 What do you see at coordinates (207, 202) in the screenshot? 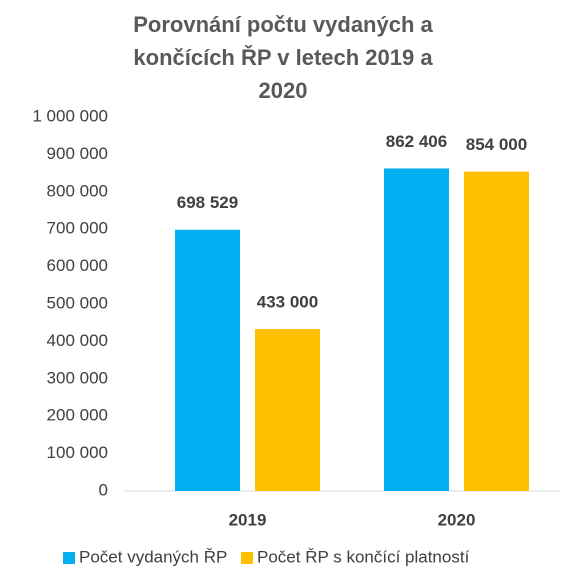
I see `data-label: 698 529` at bounding box center [207, 202].